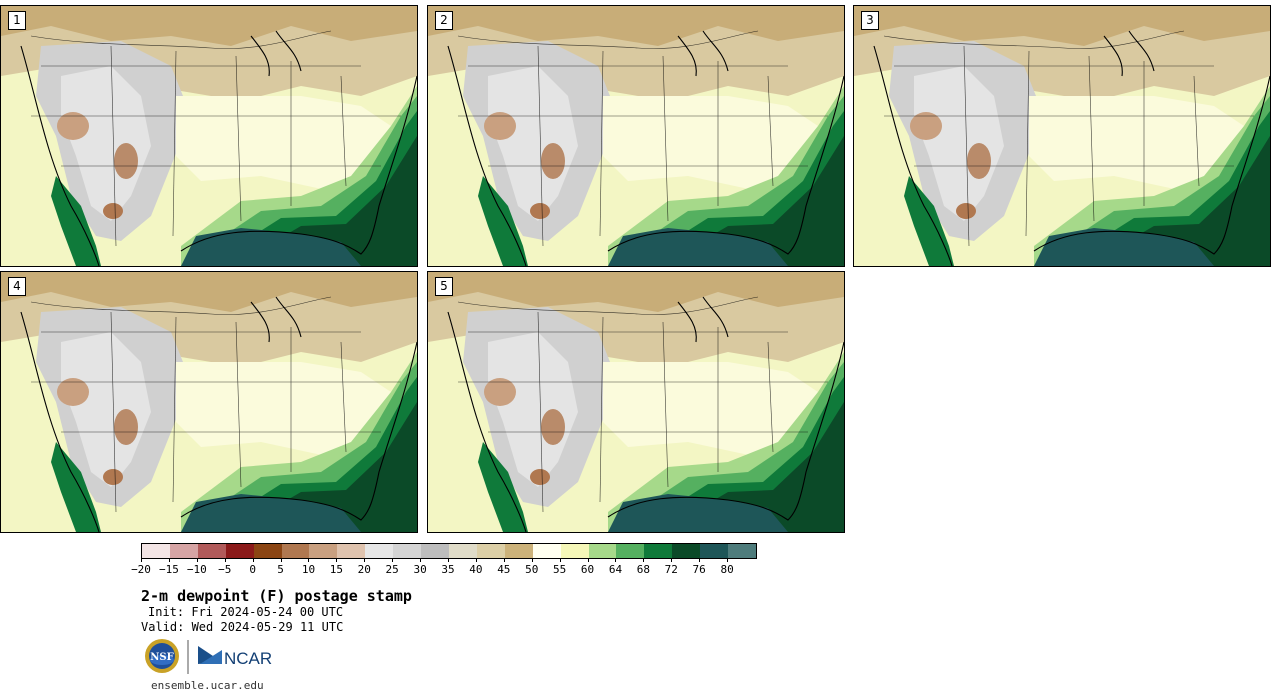  I want to click on colorbar-label: −20, so click(141, 569).